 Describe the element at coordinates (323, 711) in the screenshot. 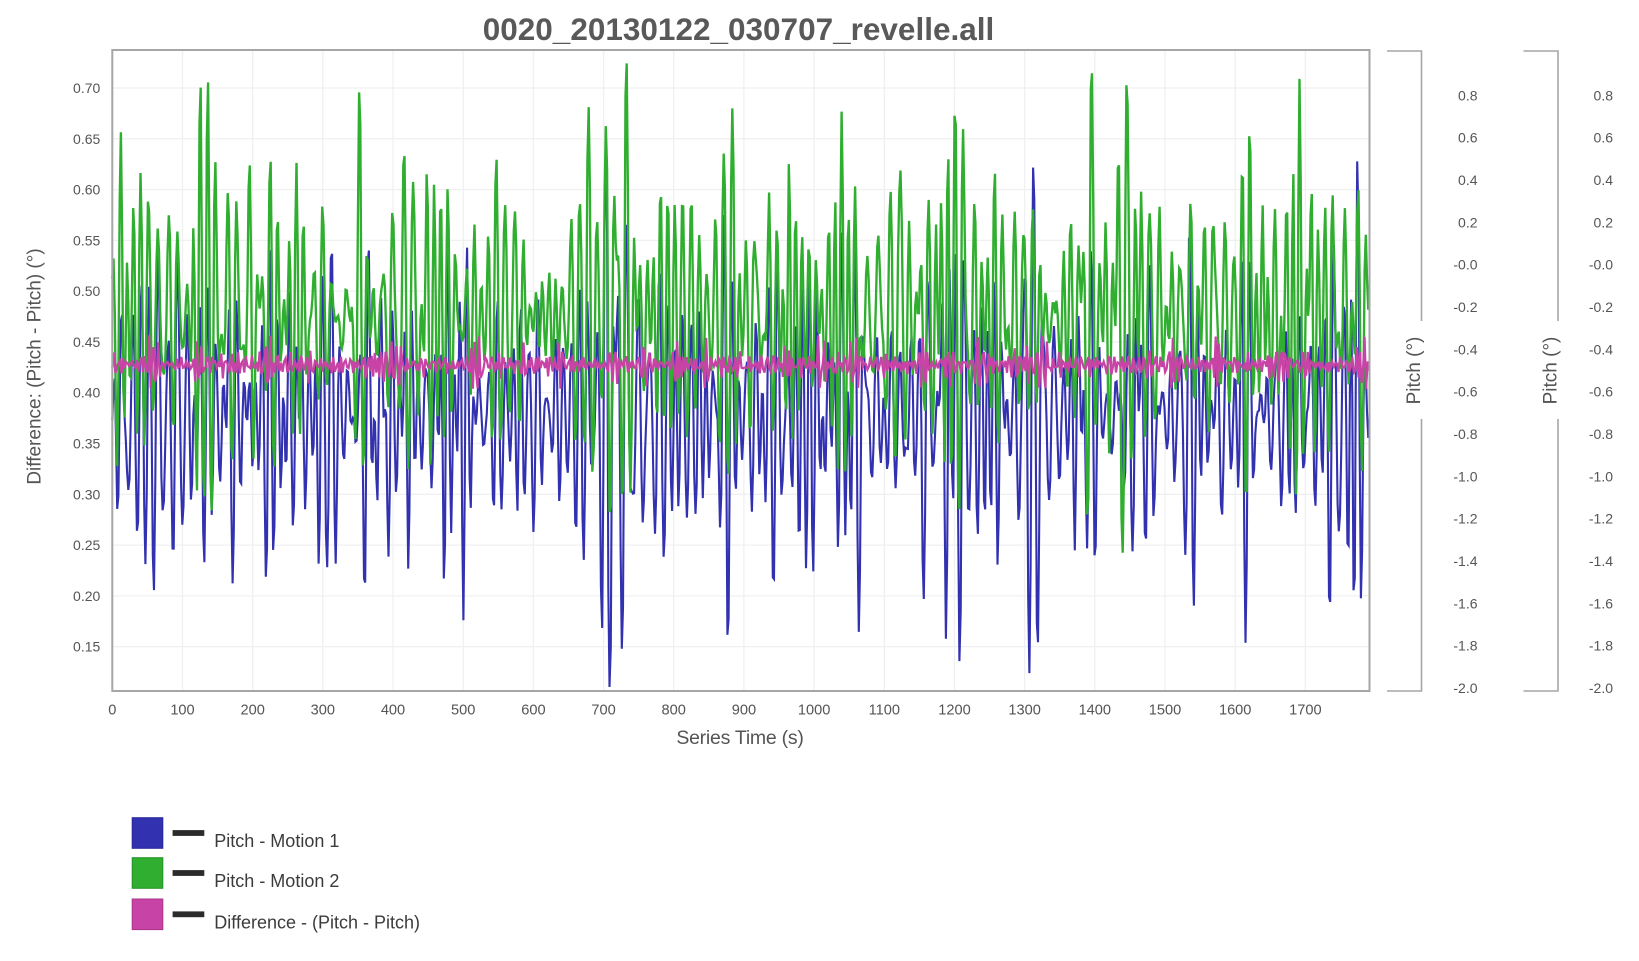

I see `svg-text: 300` at that location.